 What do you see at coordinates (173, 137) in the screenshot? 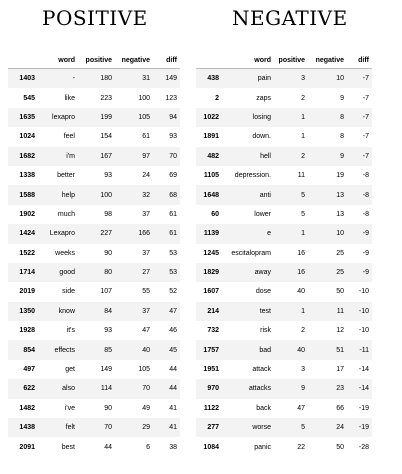
I see `diff-cell: 93` at bounding box center [173, 137].